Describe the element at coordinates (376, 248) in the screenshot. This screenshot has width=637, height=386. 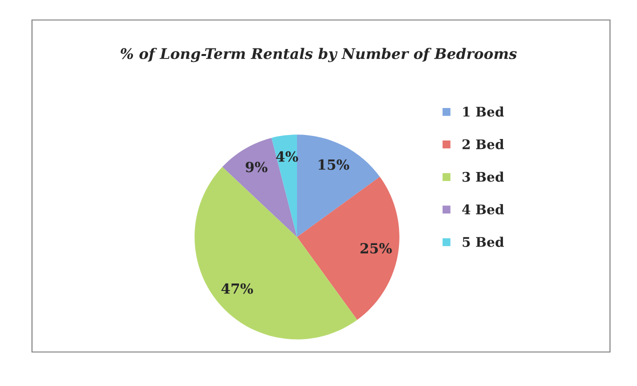
I see `data-label: 25%` at that location.